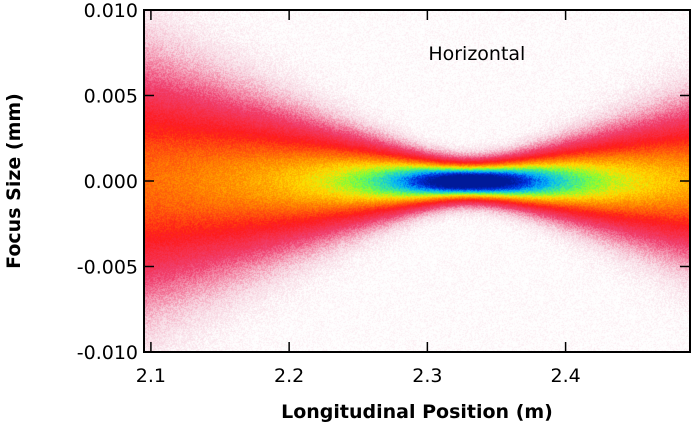 The width and height of the screenshot is (692, 432). Describe the element at coordinates (14, 181) in the screenshot. I see `y-axis-title: Focus Size (mm)` at that location.